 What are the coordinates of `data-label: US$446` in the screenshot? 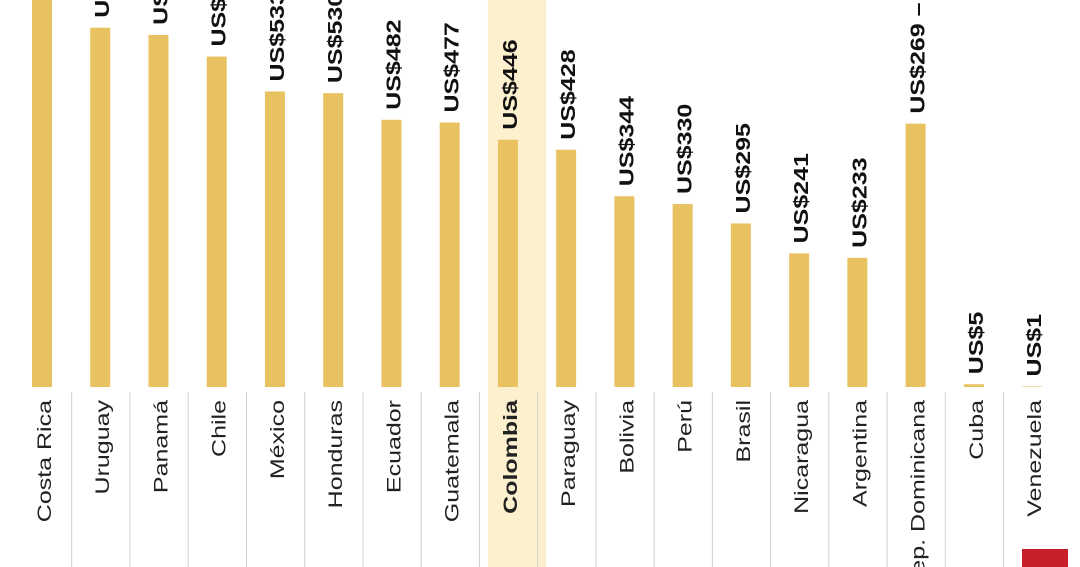 It's located at (509, 84).